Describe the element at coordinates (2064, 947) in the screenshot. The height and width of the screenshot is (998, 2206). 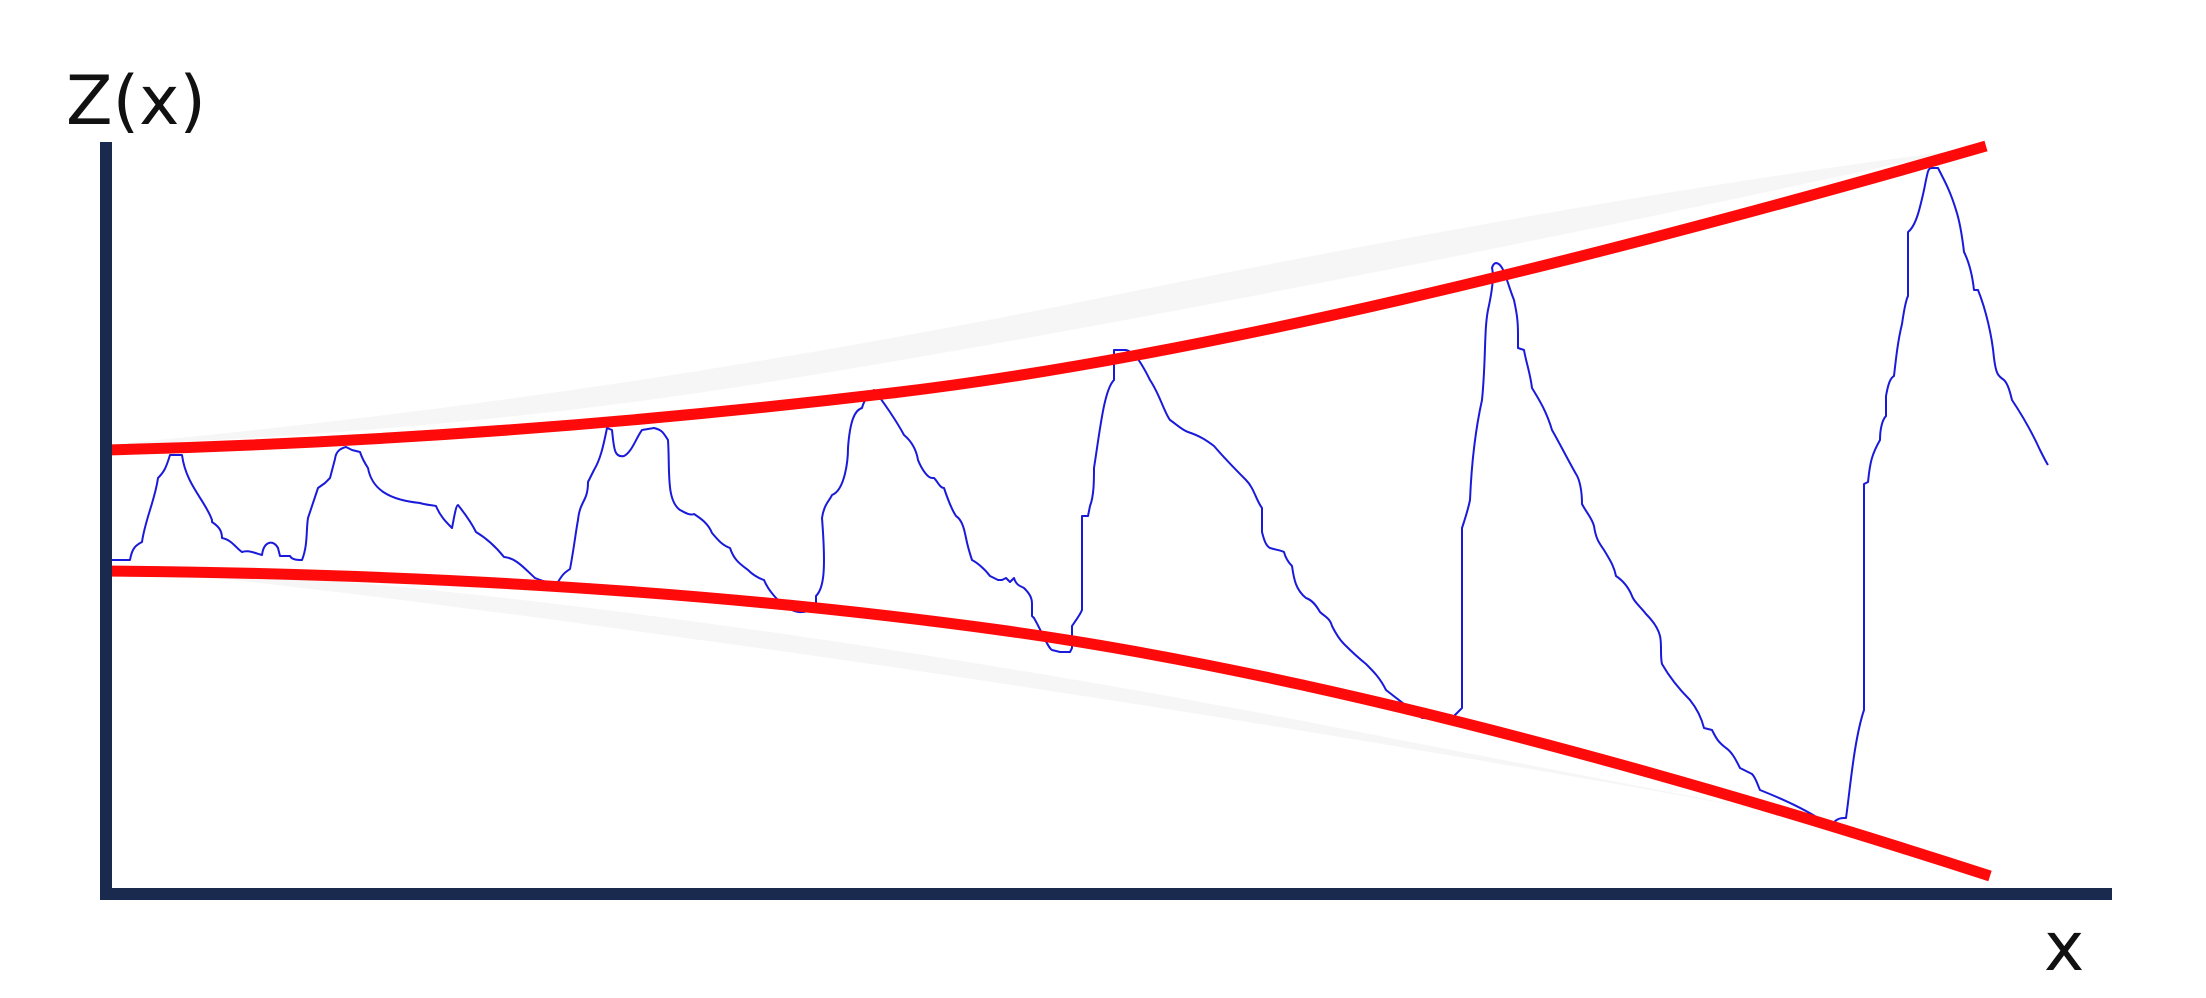
I see `x-axis-label: x` at that location.